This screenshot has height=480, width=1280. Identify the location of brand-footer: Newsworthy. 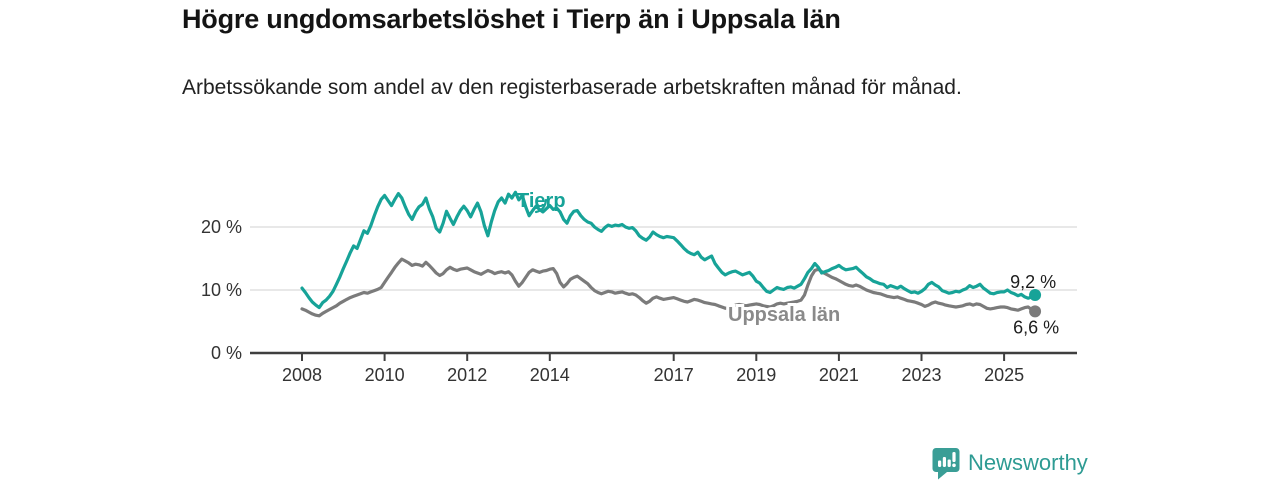
(1010, 463).